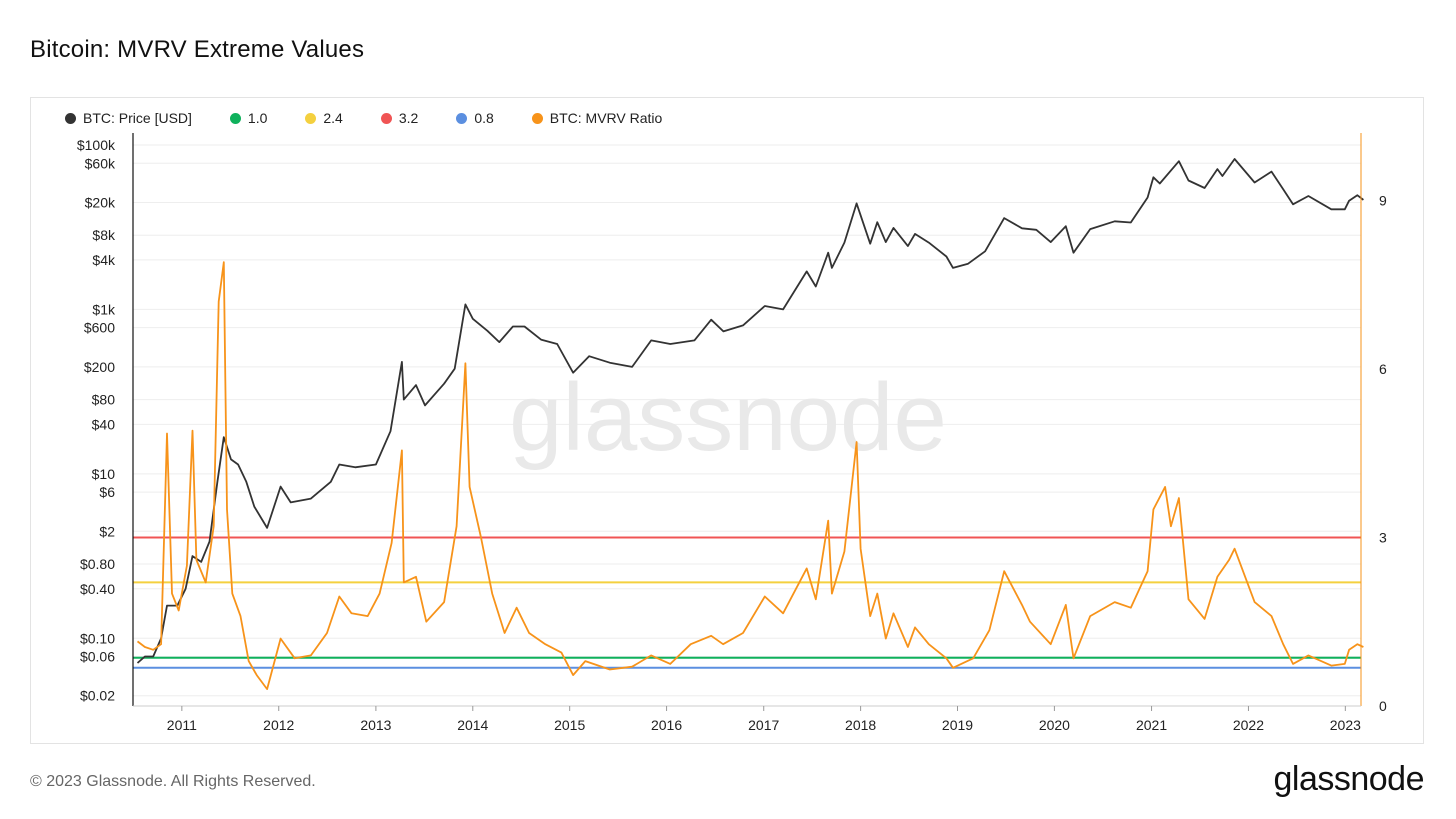 This screenshot has width=1456, height=819. Describe the element at coordinates (96, 145) in the screenshot. I see `y-left-tick-label: $100k` at that location.